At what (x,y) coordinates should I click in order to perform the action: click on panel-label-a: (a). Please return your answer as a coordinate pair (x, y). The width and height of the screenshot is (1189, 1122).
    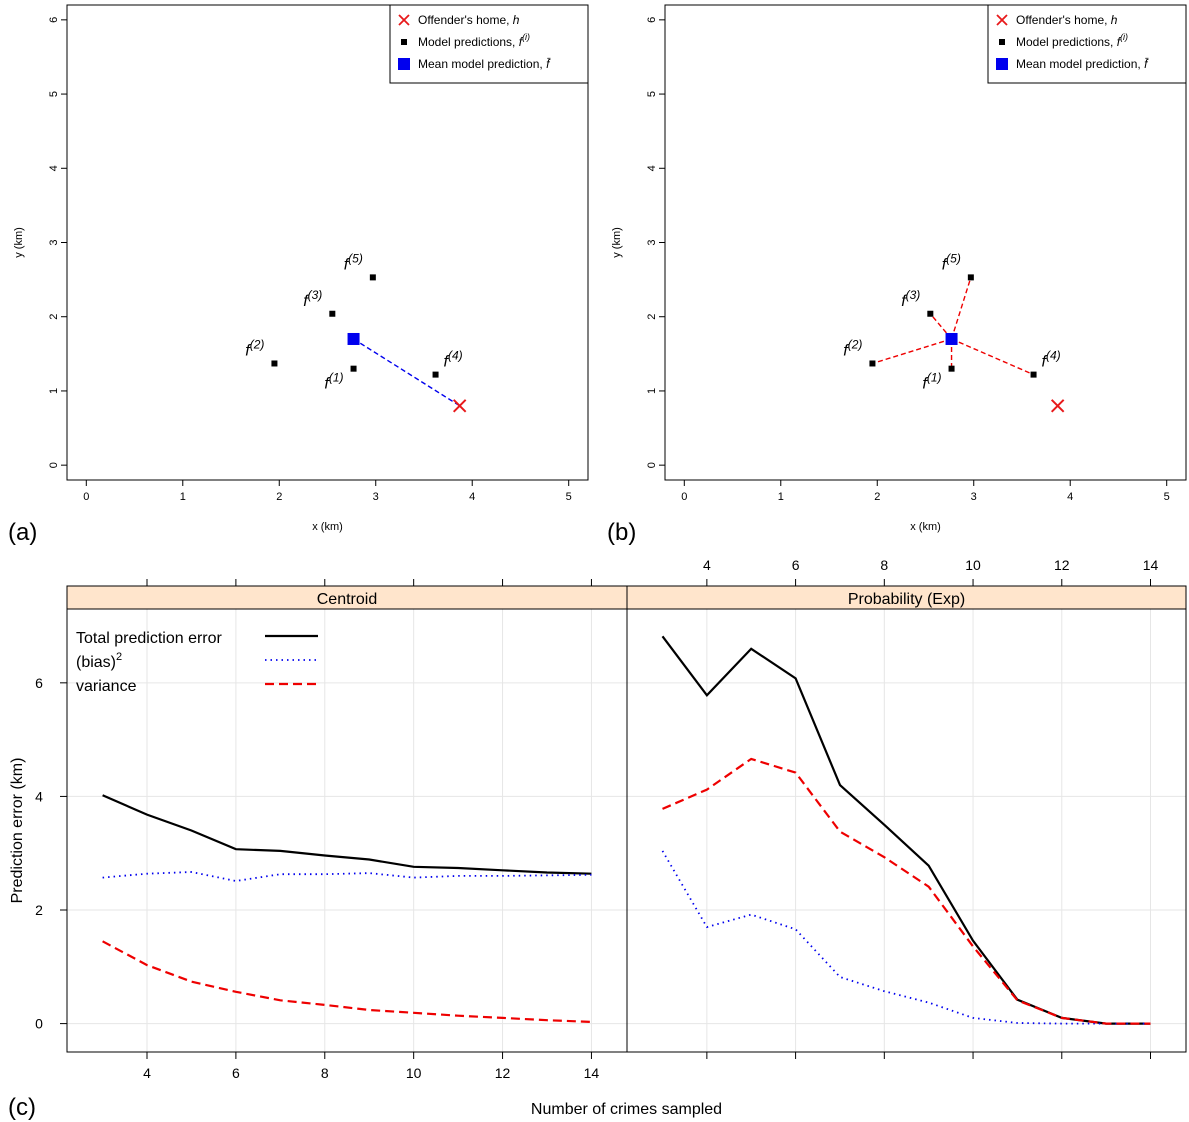
    Looking at the image, I should click on (22, 532).